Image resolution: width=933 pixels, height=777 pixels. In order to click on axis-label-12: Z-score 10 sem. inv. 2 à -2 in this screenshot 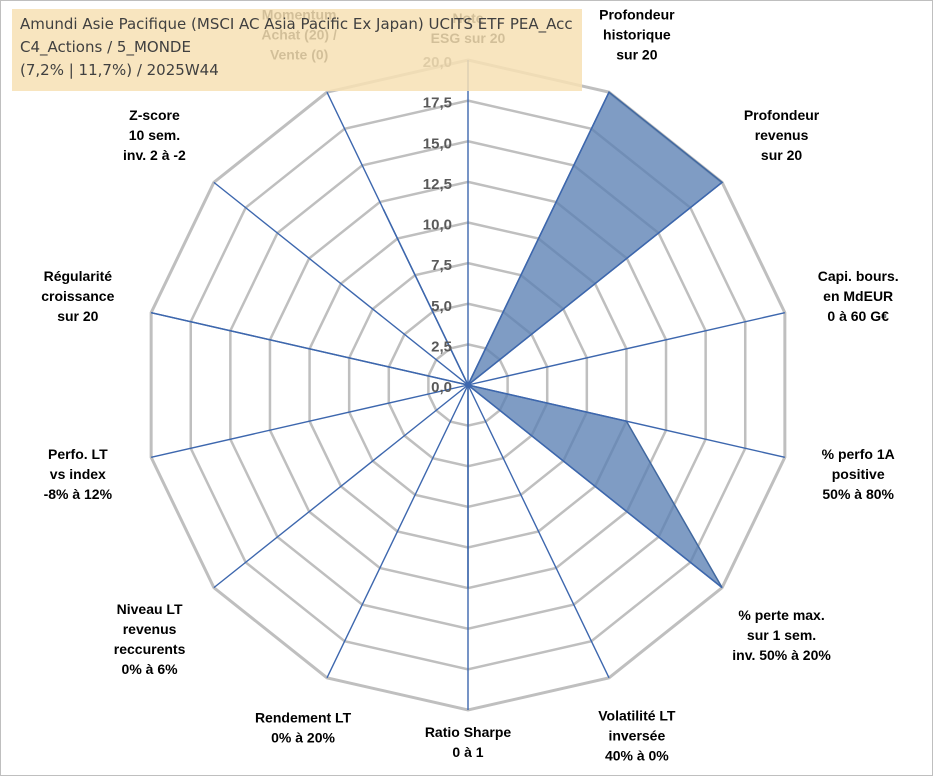, I will do `click(154, 135)`.